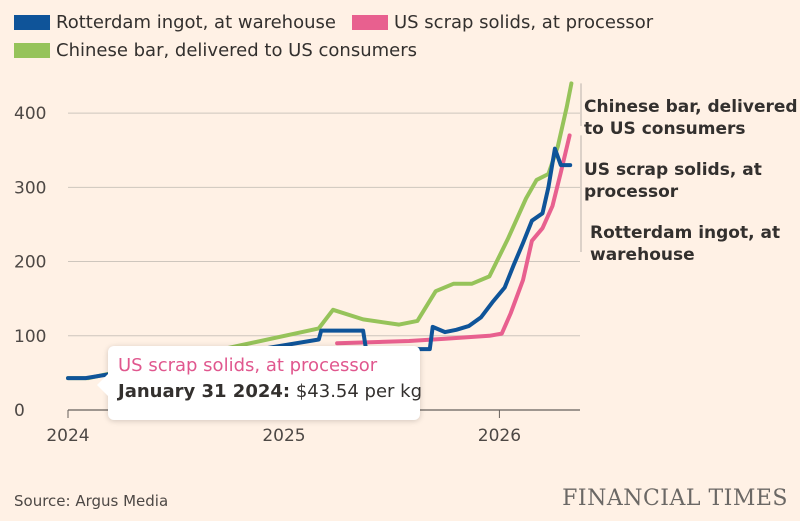  I want to click on legend-item-chinese-bar: Chinese bar, delivered to US consumers, so click(215, 50).